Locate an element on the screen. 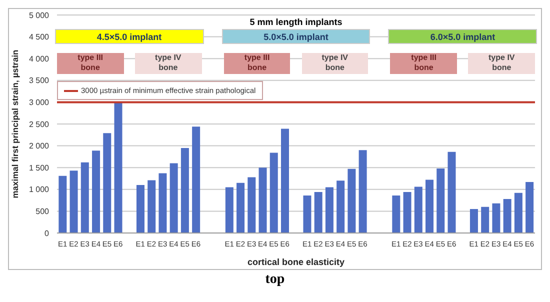 This screenshot has height=302, width=550. y-tick-label: 500 is located at coordinates (43, 211).